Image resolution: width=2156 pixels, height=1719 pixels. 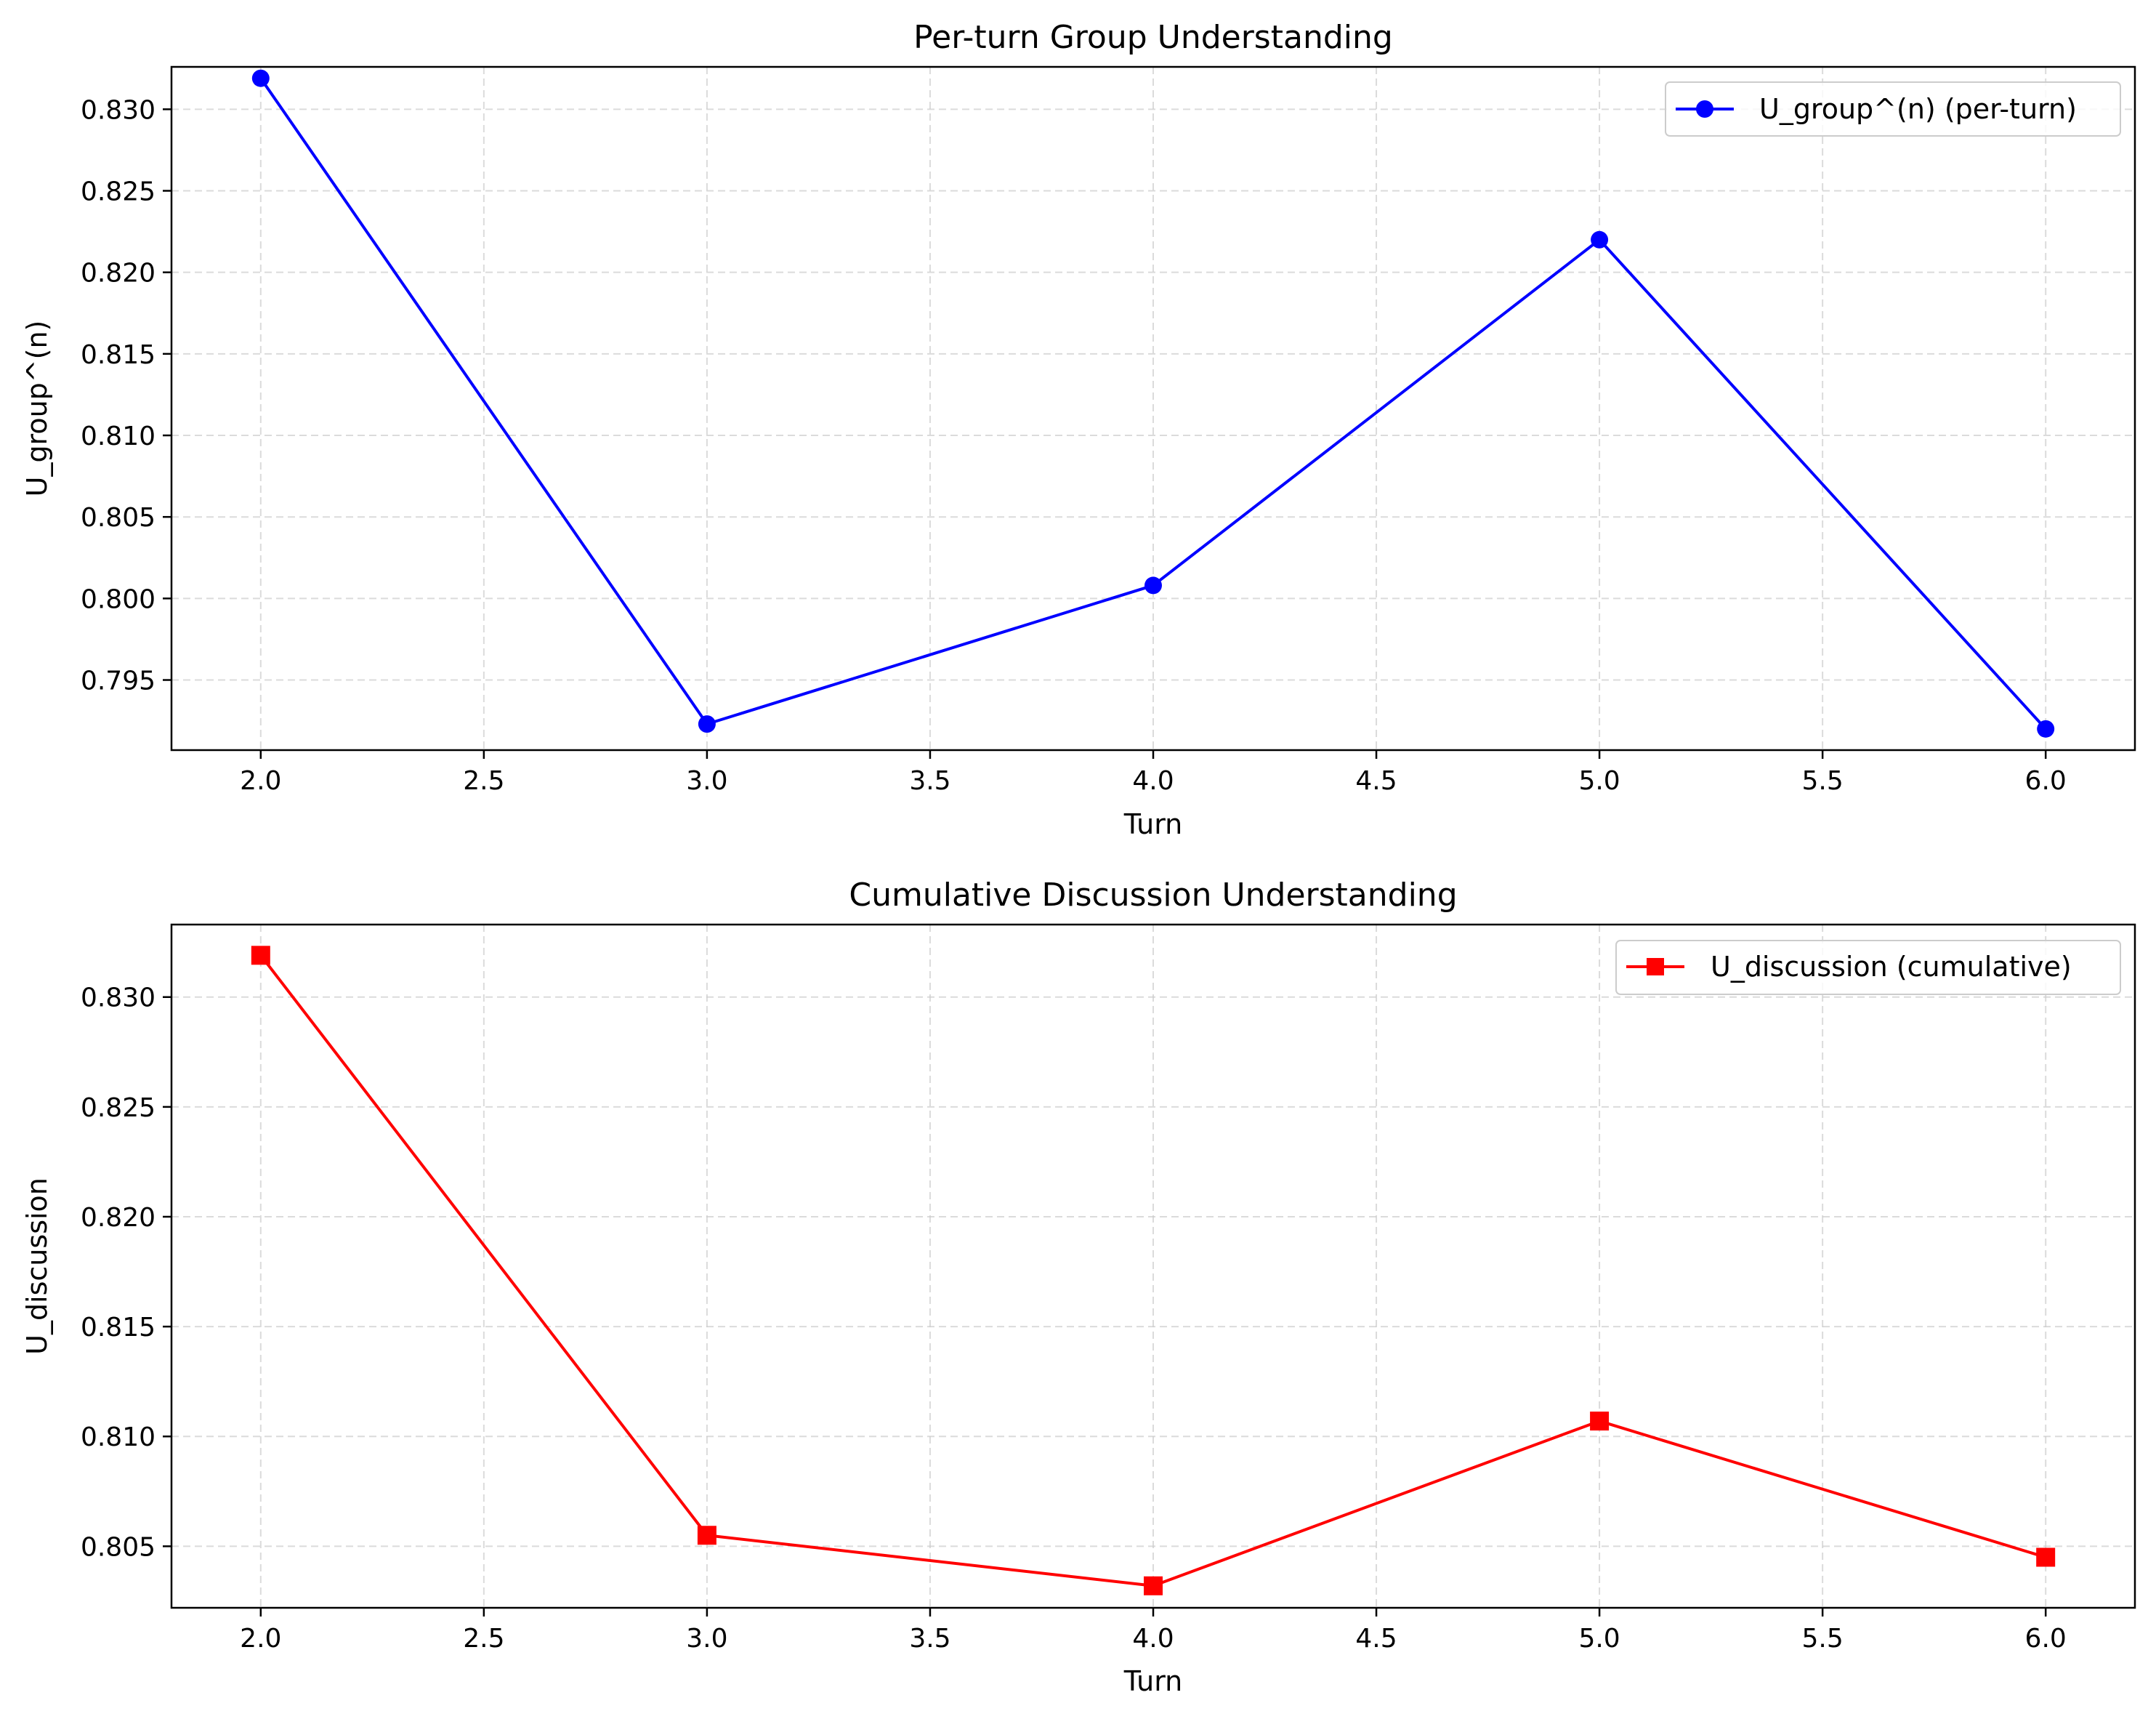 What do you see at coordinates (37, 409) in the screenshot?
I see `y-axis-label: U_group^(n)` at bounding box center [37, 409].